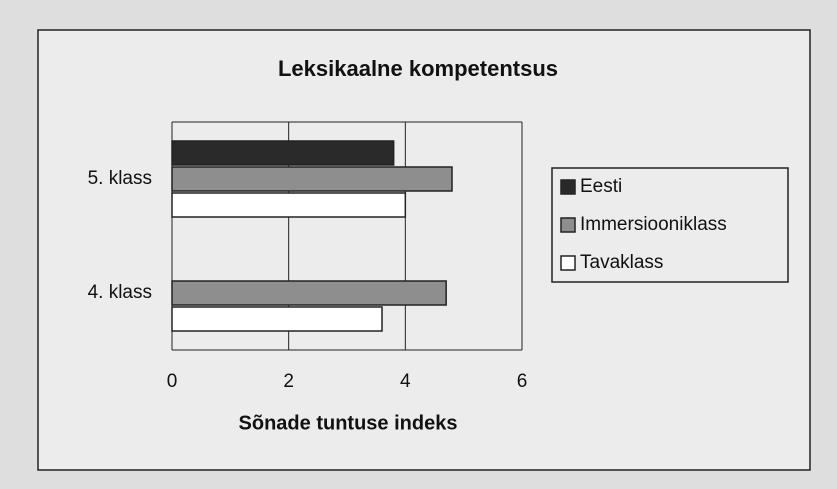  Describe the element at coordinates (621, 262) in the screenshot. I see `legend-label: Tavaklass` at that location.